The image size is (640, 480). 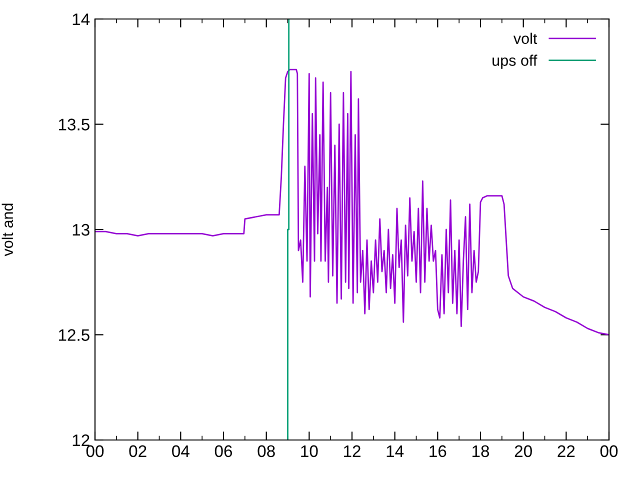 What do you see at coordinates (395, 451) in the screenshot?
I see `x-tick-label: 14` at bounding box center [395, 451].